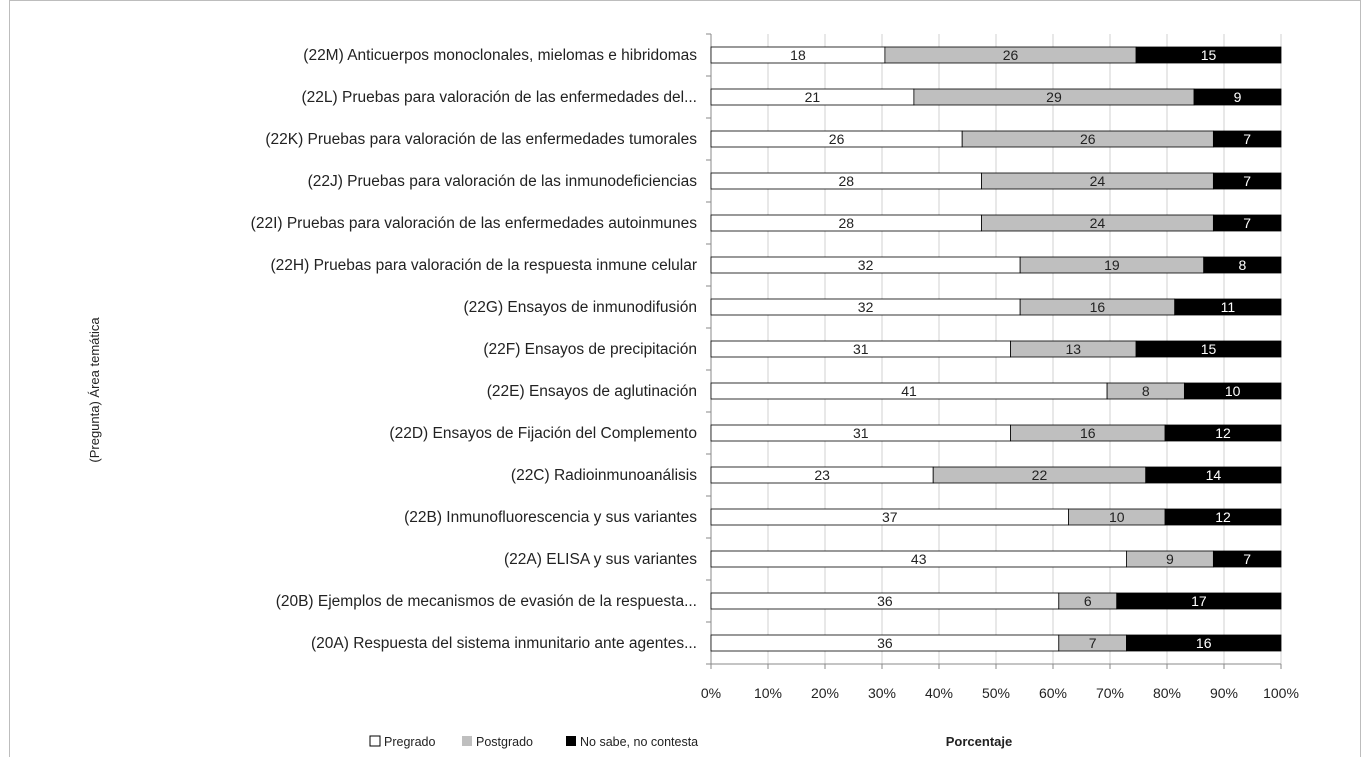 The height and width of the screenshot is (758, 1362). Describe the element at coordinates (1224, 693) in the screenshot. I see `x-tick-label: 90%` at that location.